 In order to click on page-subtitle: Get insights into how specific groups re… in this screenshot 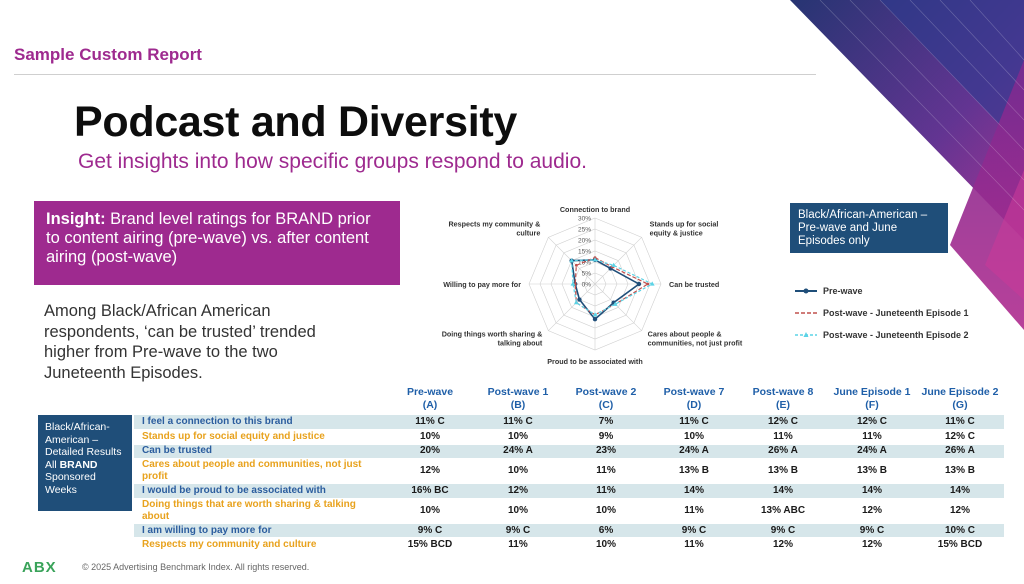, I will do `click(332, 161)`.